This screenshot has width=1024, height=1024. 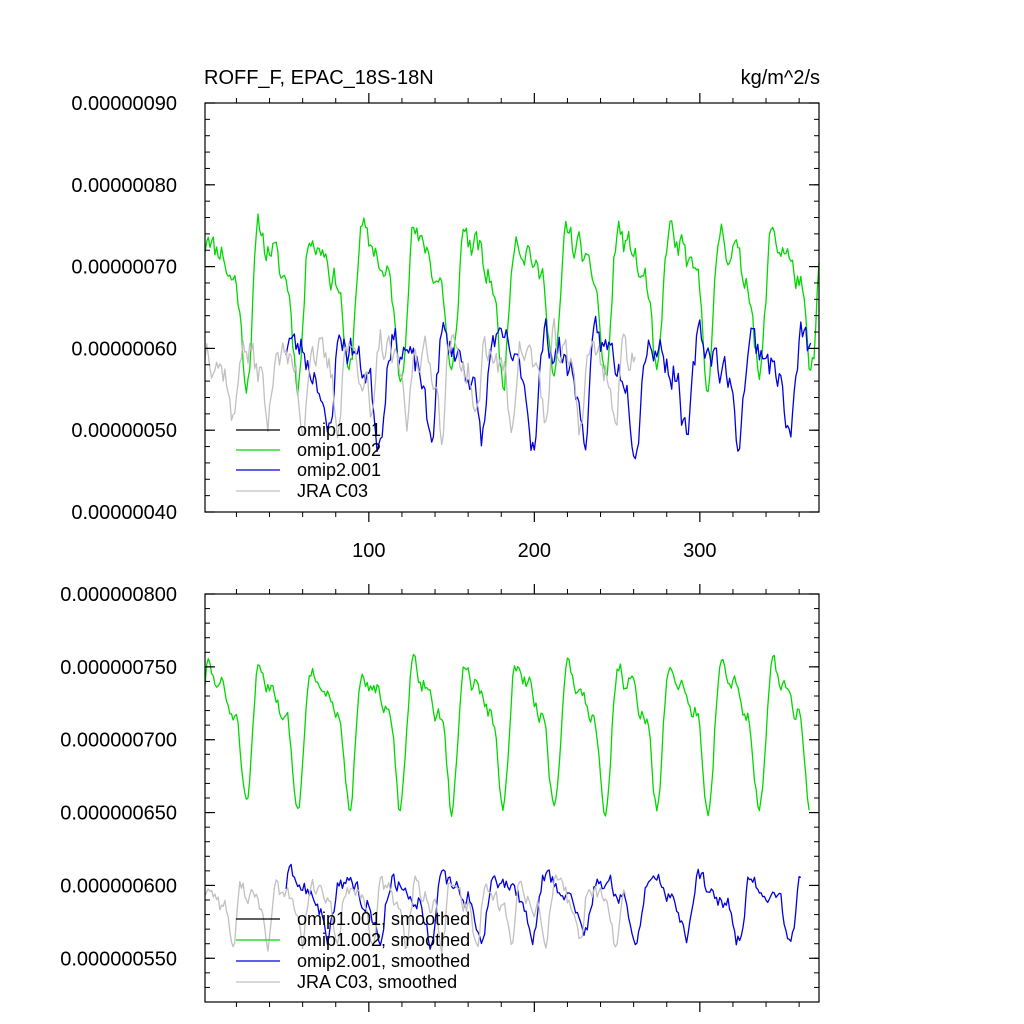 What do you see at coordinates (383, 961) in the screenshot?
I see `bottom-legend-label-2: omip2.001, smoothed` at bounding box center [383, 961].